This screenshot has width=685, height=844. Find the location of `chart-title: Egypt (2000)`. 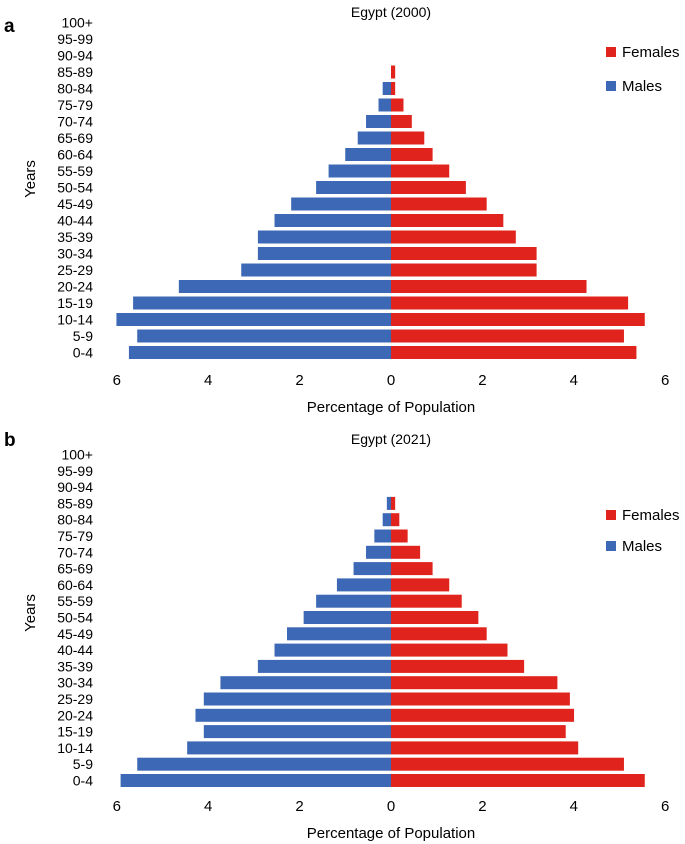

chart-title: Egypt (2000) is located at coordinates (391, 12).